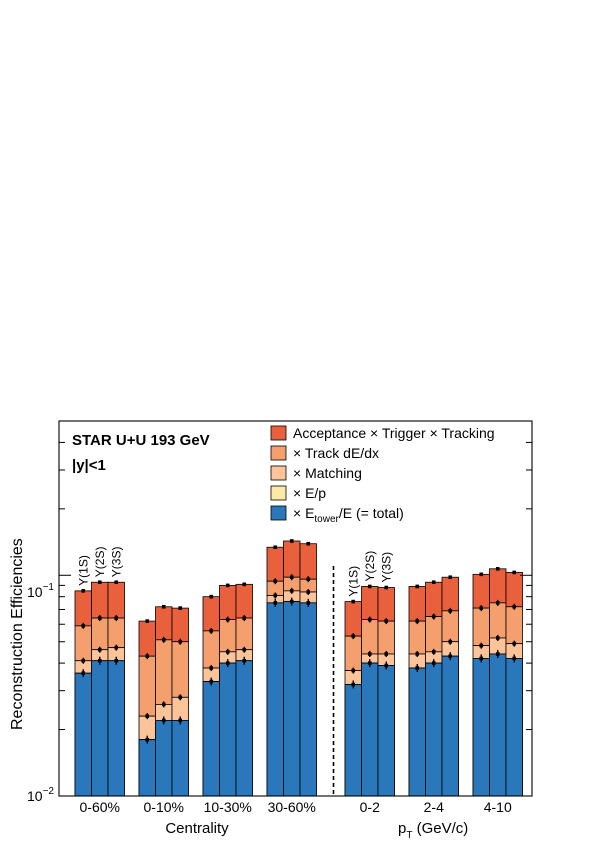 The height and width of the screenshot is (845, 598). Describe the element at coordinates (327, 473) in the screenshot. I see `legend-label-matching: × Matching` at that location.